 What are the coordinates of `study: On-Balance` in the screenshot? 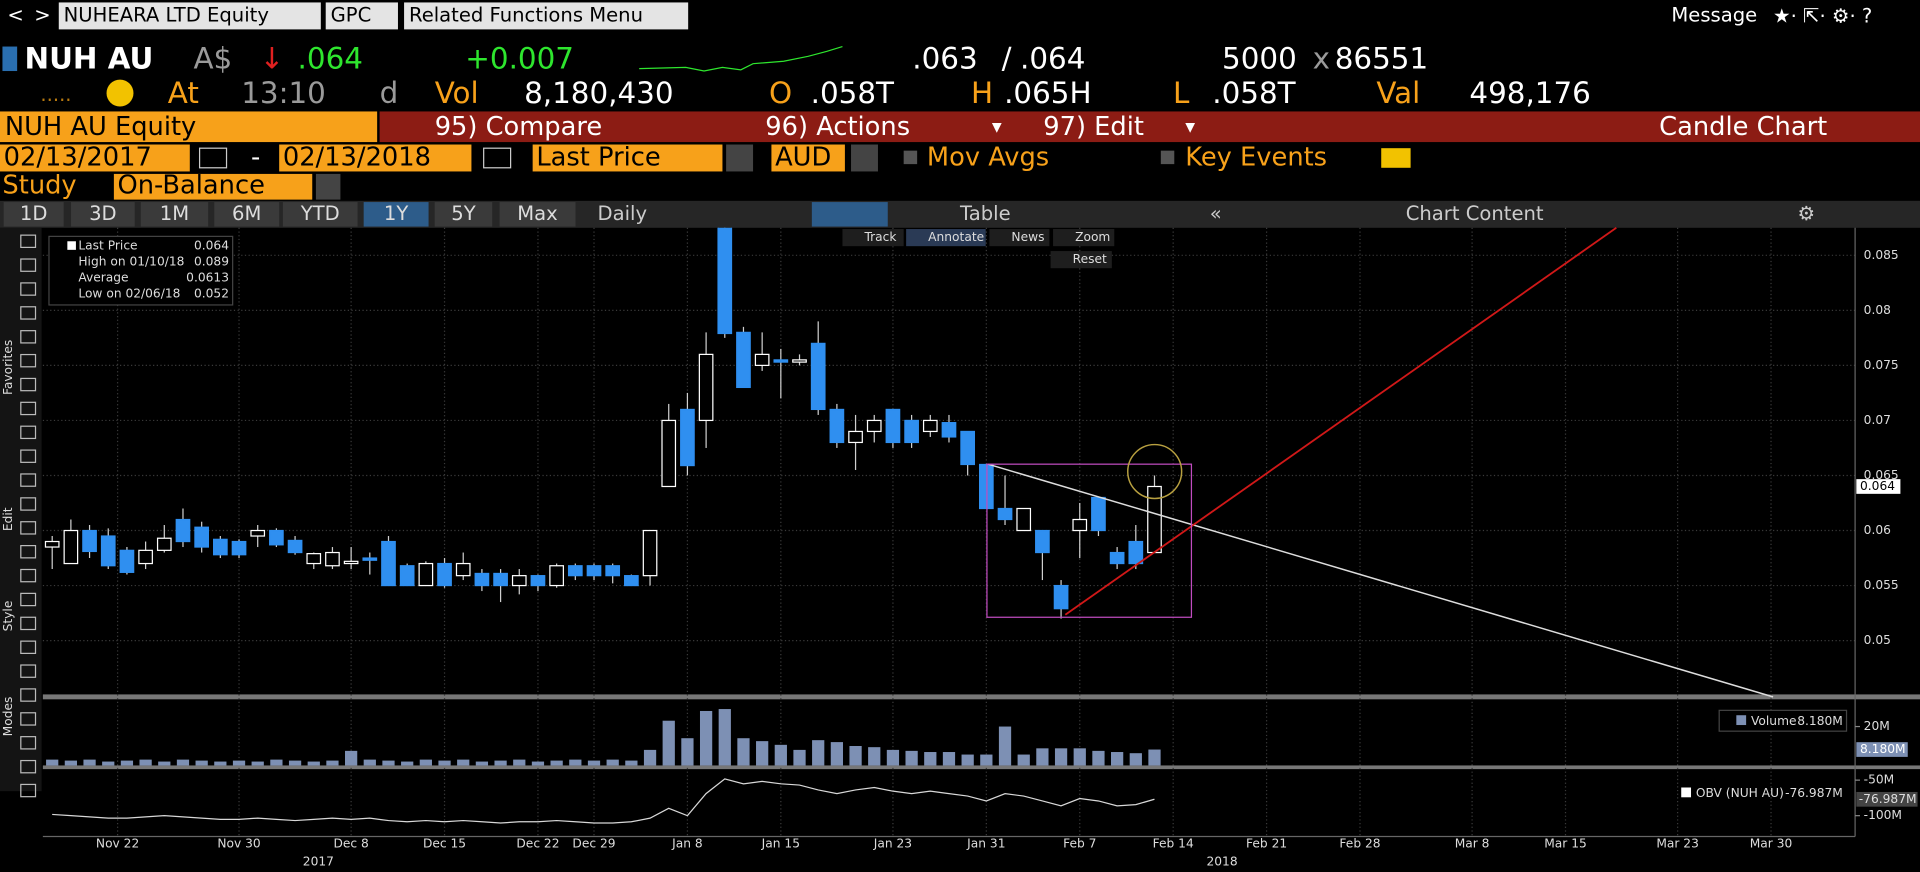 It's located at (191, 186).